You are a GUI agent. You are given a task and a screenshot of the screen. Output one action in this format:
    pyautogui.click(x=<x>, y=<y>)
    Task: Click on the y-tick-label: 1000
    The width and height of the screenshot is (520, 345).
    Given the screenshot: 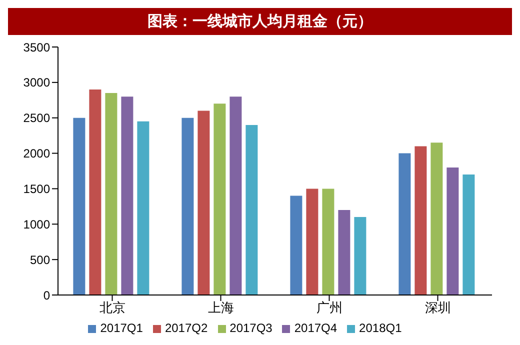 What is the action you would take?
    pyautogui.click(x=36, y=224)
    